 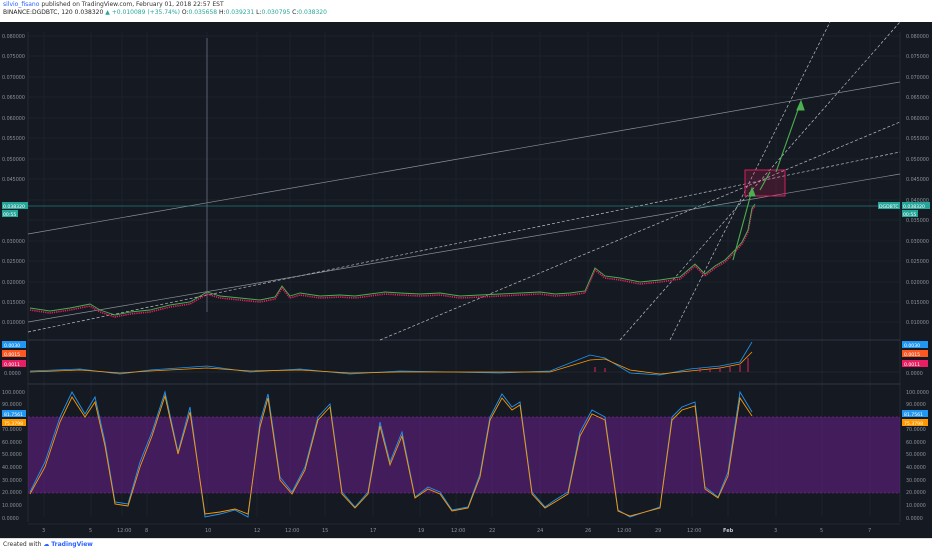 What do you see at coordinates (889, 207) in the screenshot?
I see `svg-text: DGDBTC` at bounding box center [889, 207].